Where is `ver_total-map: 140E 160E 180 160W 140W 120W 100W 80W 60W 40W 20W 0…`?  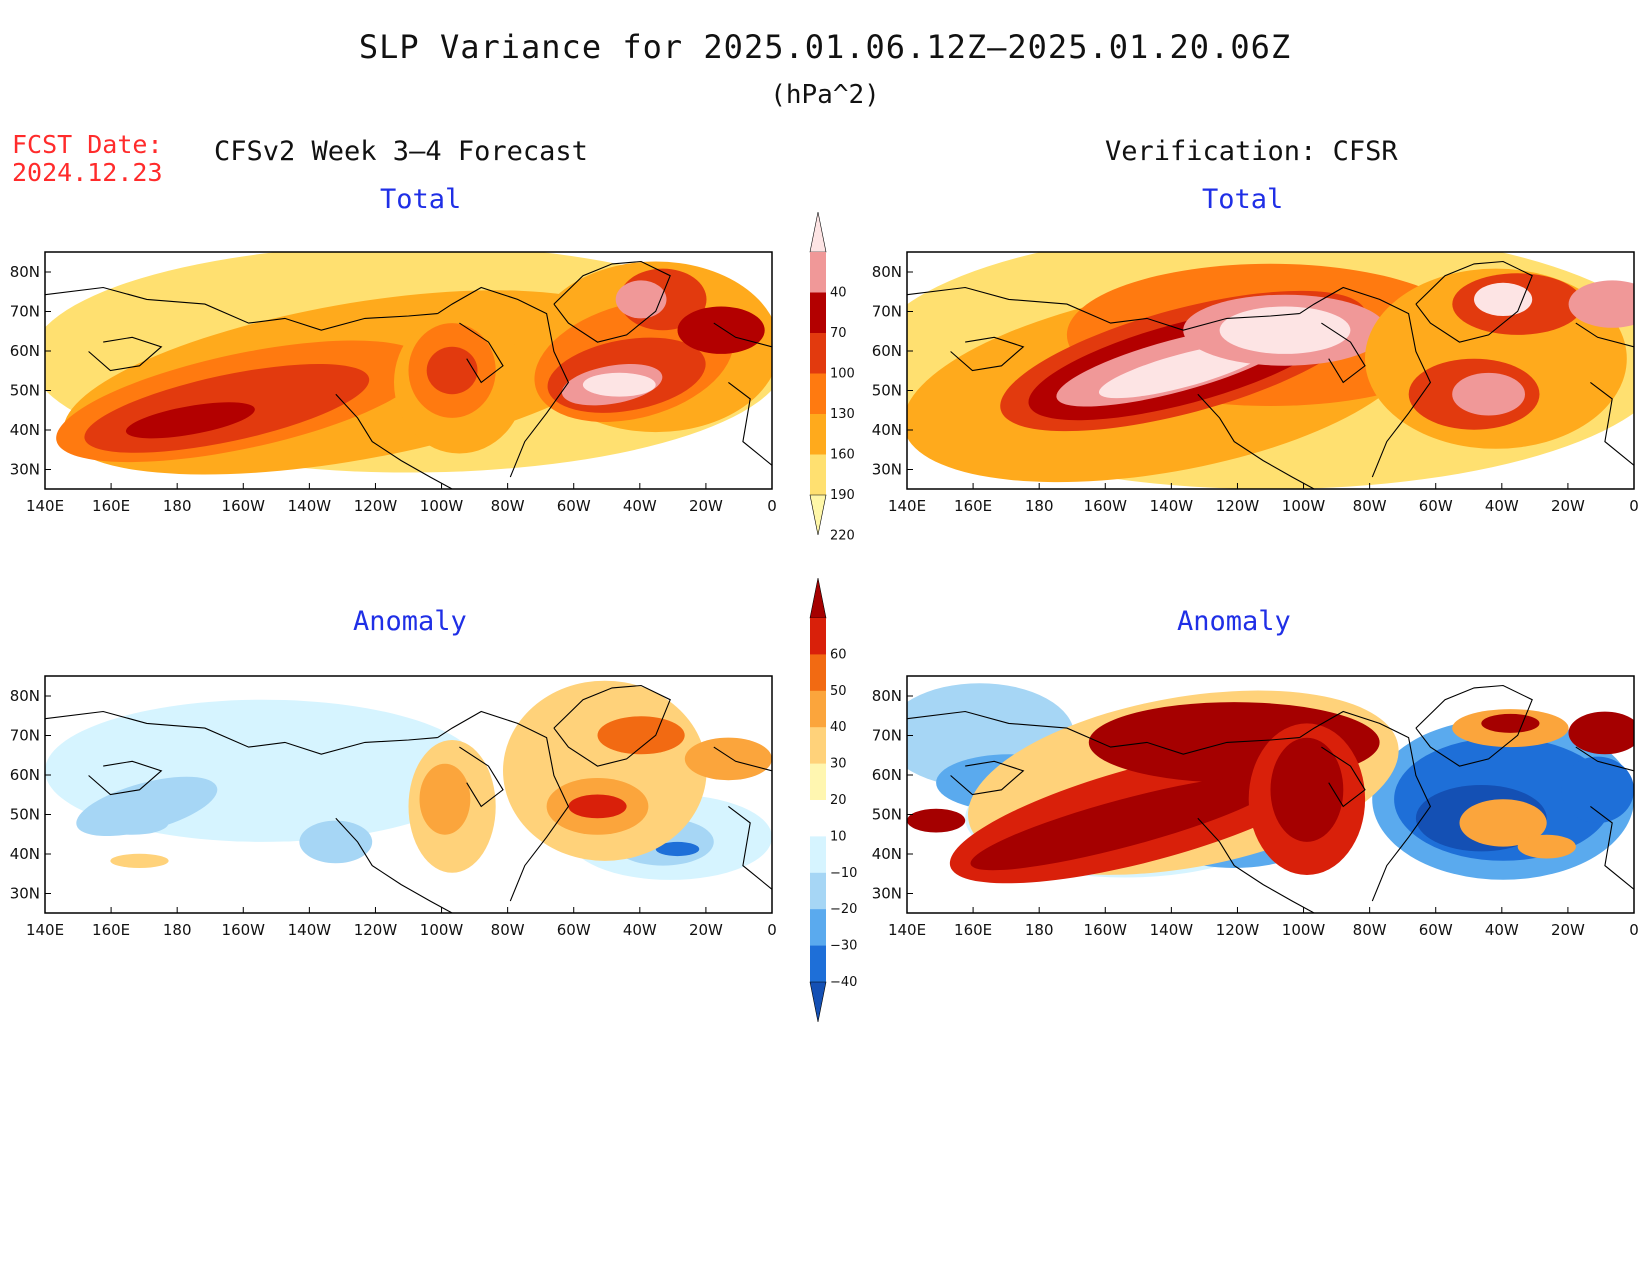 ver_total-map: 140E 160E 180 160W 140W 120W 100W 80W 60W 40W 20W 0… is located at coordinates (1255, 383).